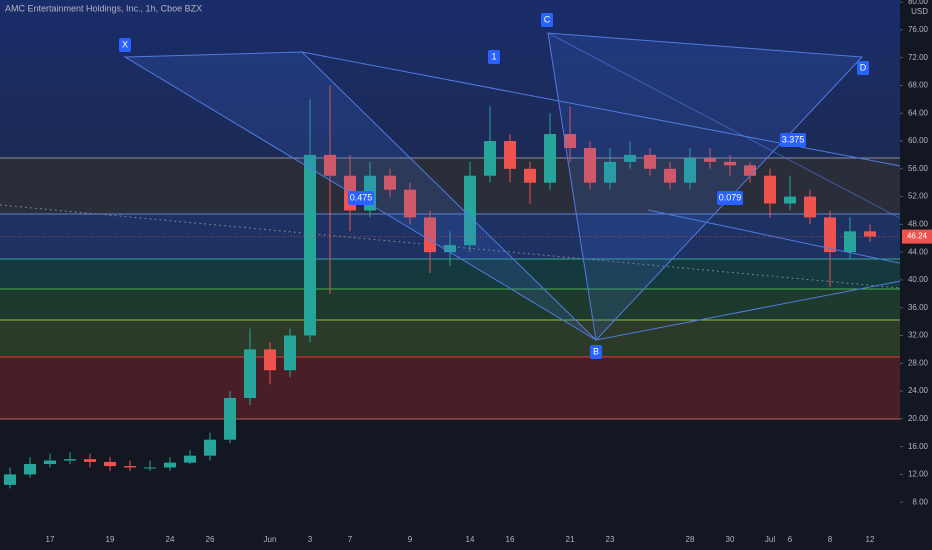 The width and height of the screenshot is (932, 550). Describe the element at coordinates (570, 539) in the screenshot. I see `x-tick-label: 21` at that location.